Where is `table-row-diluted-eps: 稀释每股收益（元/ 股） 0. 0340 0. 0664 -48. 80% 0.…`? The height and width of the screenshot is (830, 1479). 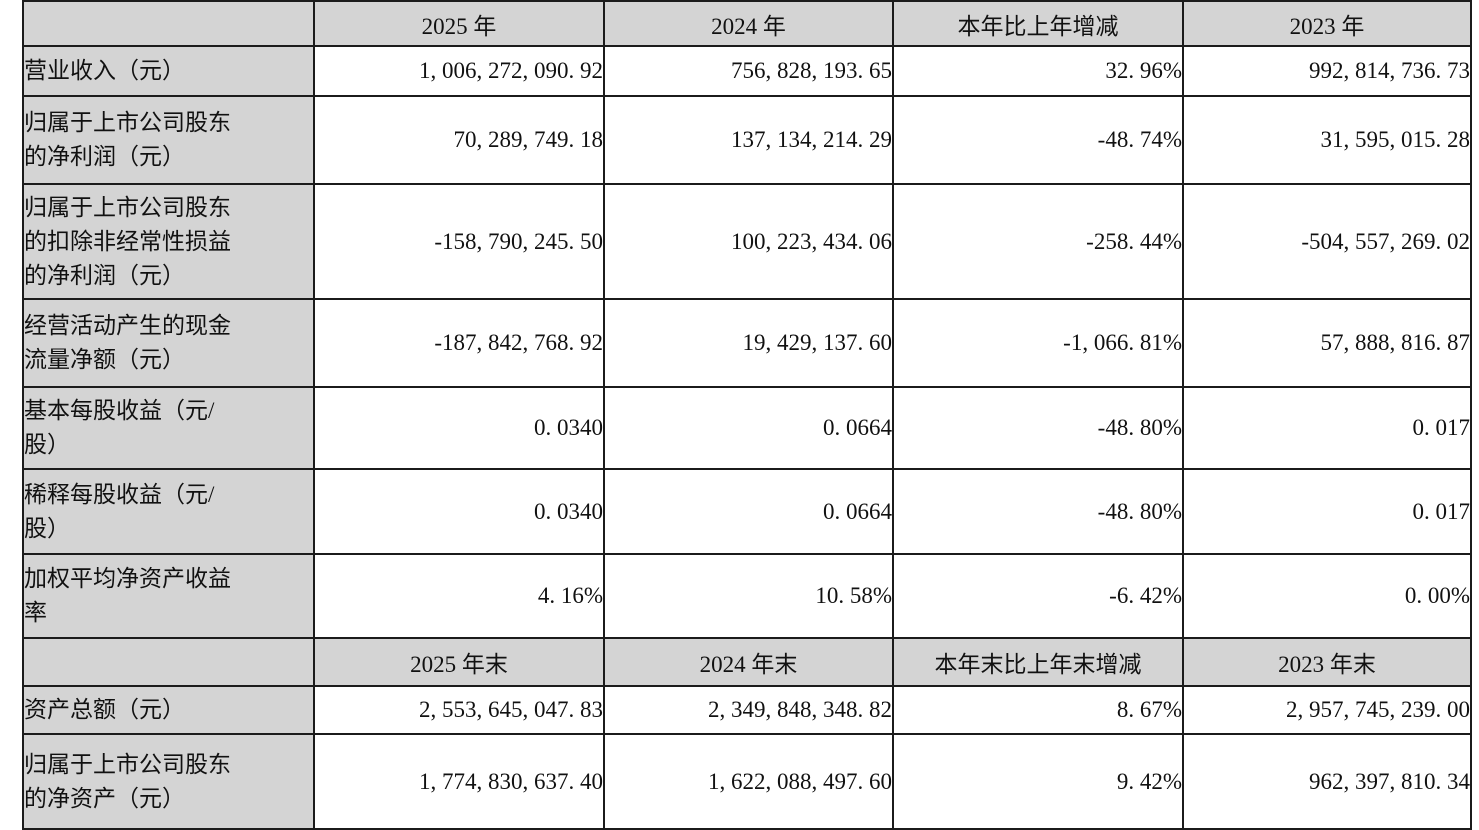 table-row-diluted-eps: 稀释每股收益（元/ 股） 0. 0340 0. 0664 -48. 80% 0.… is located at coordinates (747, 511).